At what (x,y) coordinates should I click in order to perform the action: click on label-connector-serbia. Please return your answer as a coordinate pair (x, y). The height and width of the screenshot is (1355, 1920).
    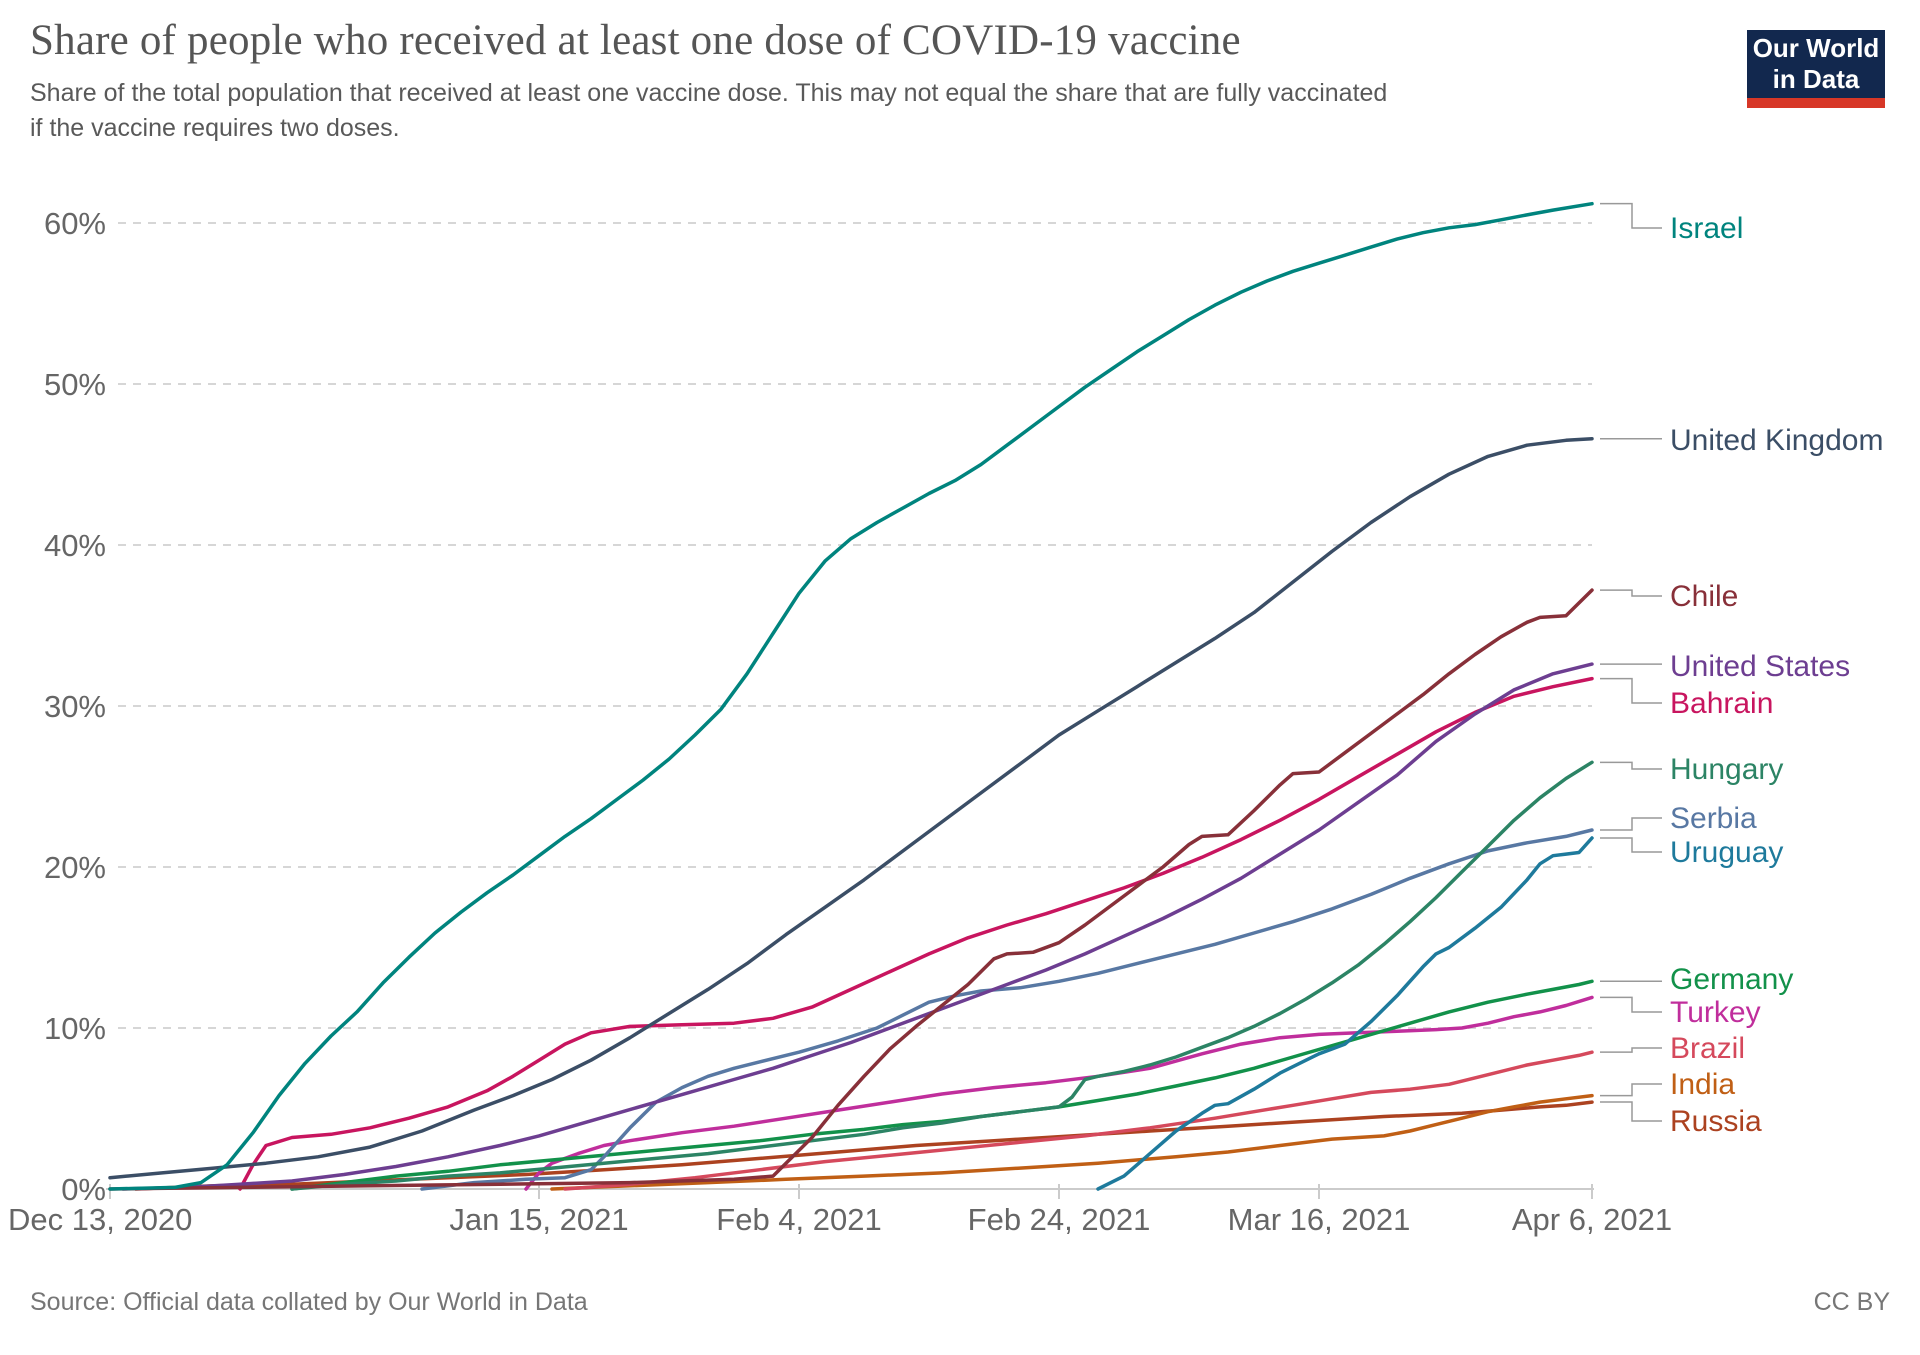
    Looking at the image, I should click on (1631, 824).